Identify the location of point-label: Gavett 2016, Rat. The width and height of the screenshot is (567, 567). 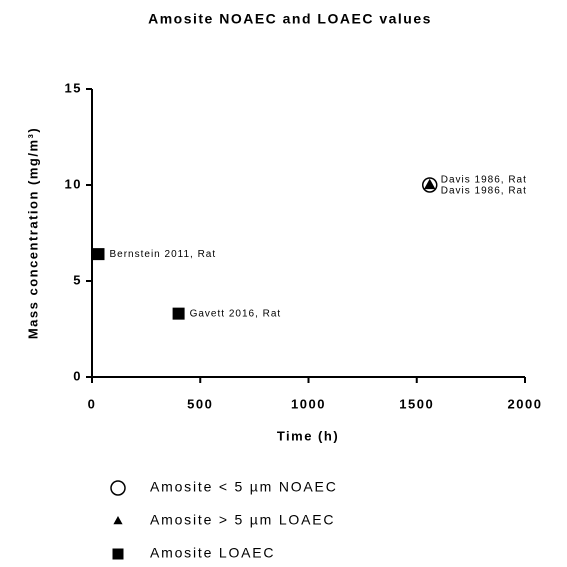
(236, 313).